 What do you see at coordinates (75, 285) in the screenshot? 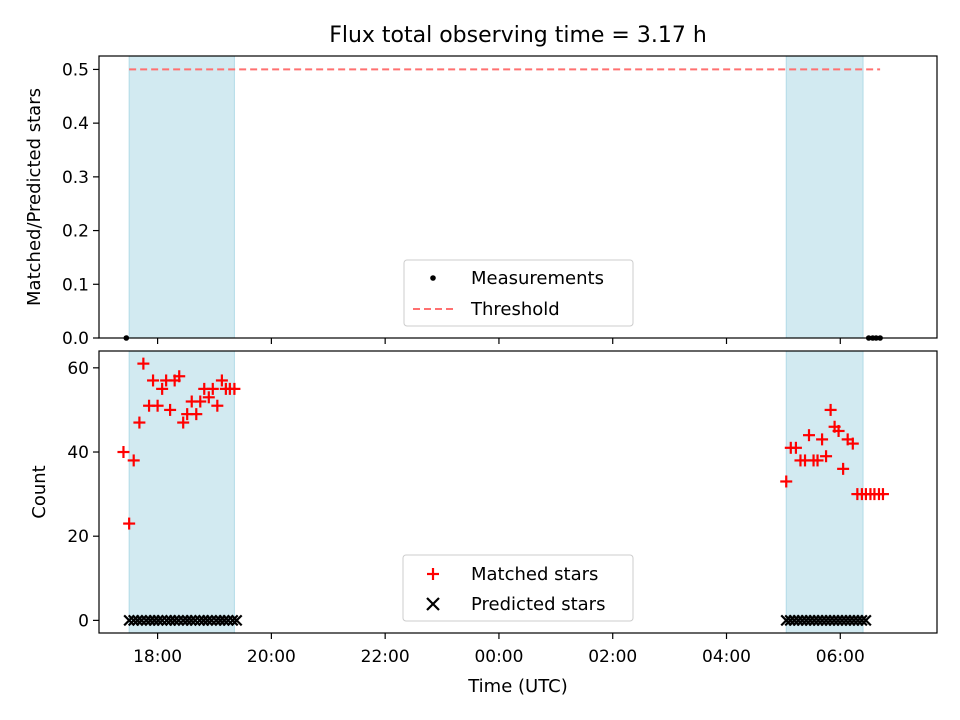
I see `top-y-tick-label: 0.1` at bounding box center [75, 285].